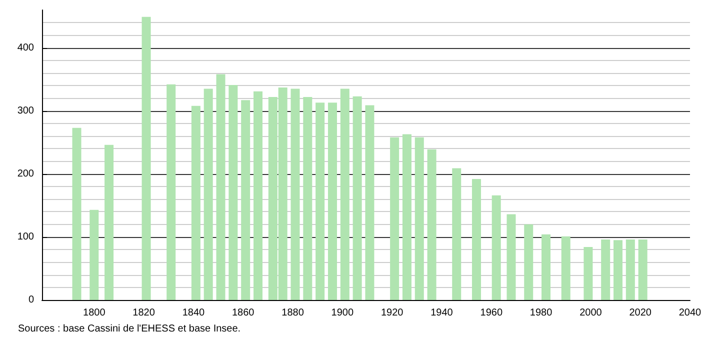 The height and width of the screenshot is (340, 710). Describe the element at coordinates (31, 300) in the screenshot. I see `y-tick-label: 0` at that location.